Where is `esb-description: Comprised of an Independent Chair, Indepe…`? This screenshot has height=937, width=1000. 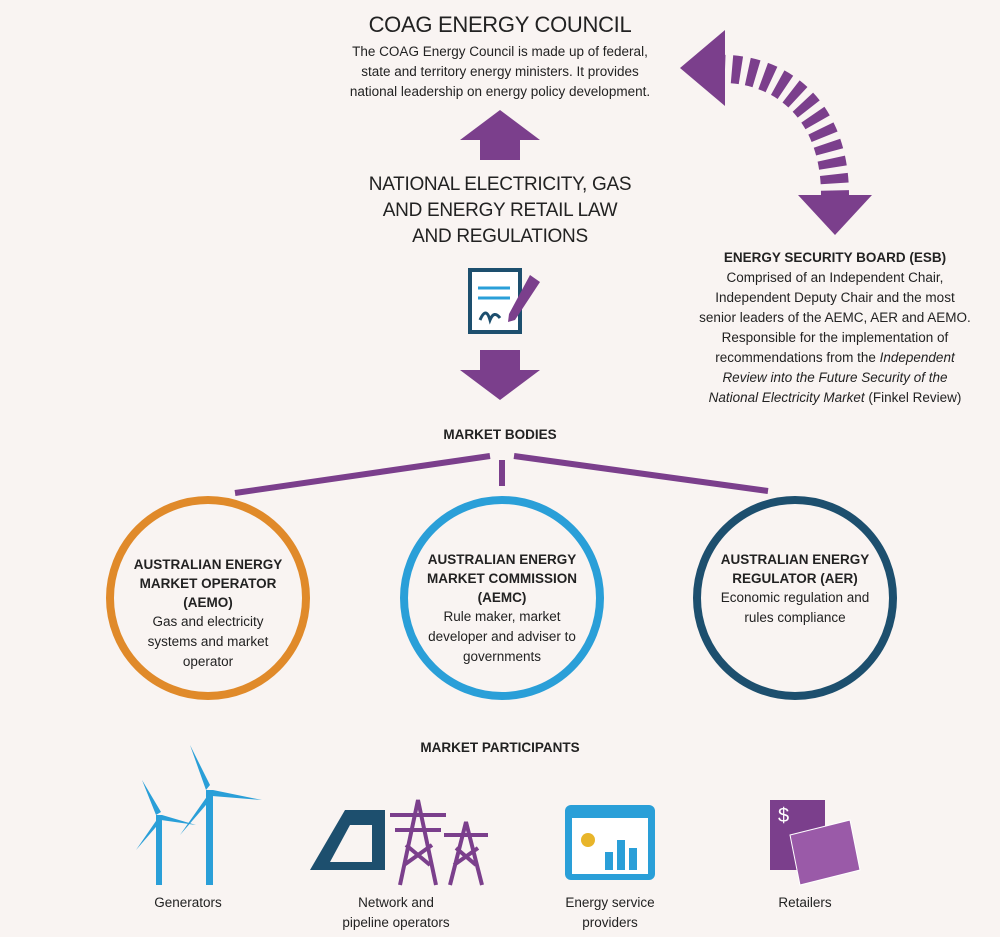
esb-description: Comprised of an Independent Chair, Indepe… is located at coordinates (835, 338).